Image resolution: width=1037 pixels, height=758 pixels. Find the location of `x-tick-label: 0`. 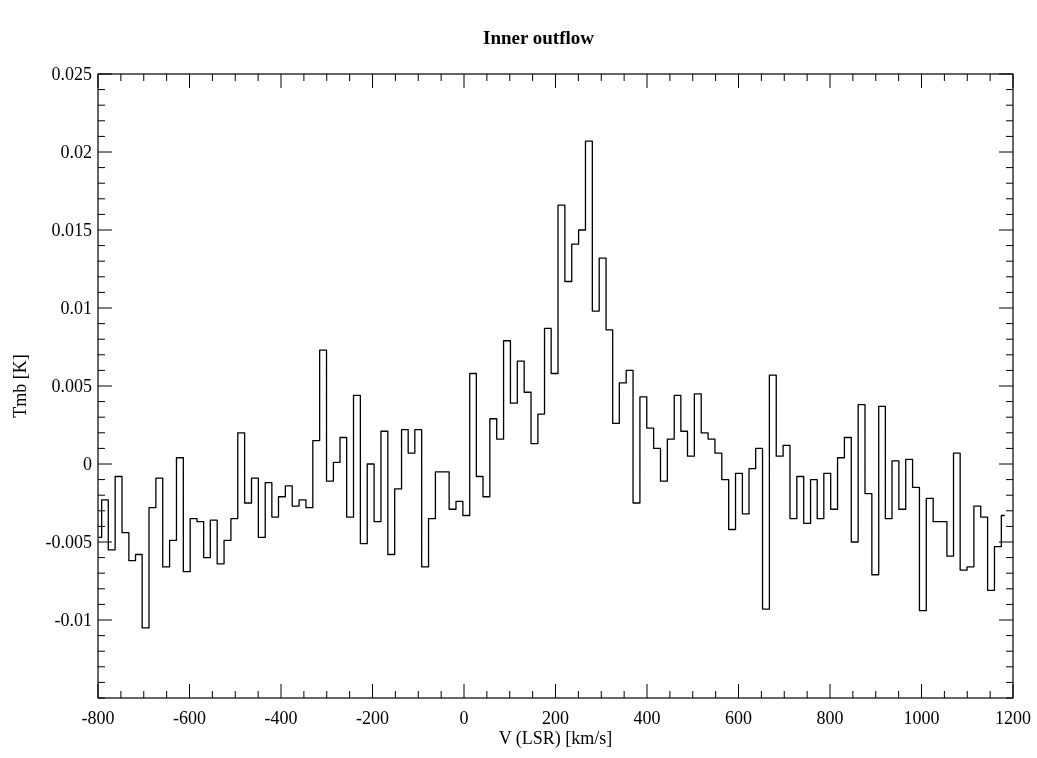

x-tick-label: 0 is located at coordinates (464, 718).